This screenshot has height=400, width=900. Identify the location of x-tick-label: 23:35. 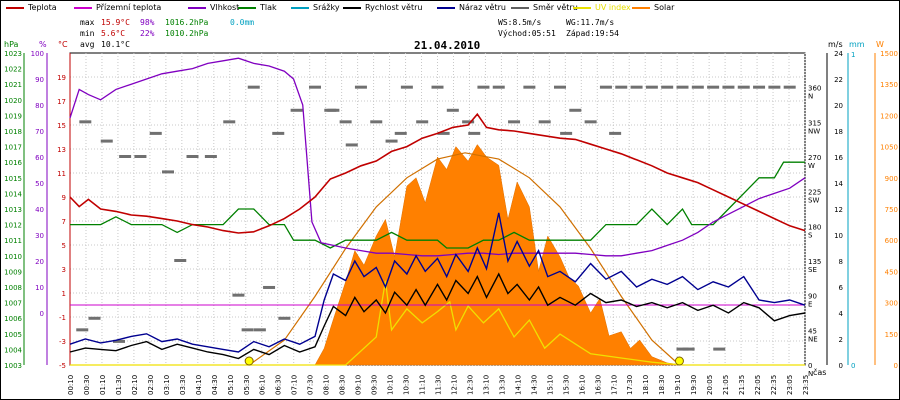
(806, 385).